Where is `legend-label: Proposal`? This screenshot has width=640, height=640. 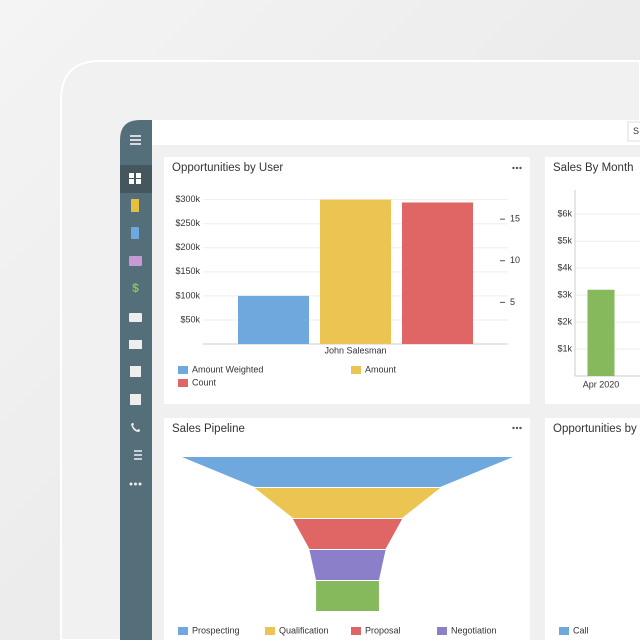
legend-label: Proposal is located at coordinates (383, 630).